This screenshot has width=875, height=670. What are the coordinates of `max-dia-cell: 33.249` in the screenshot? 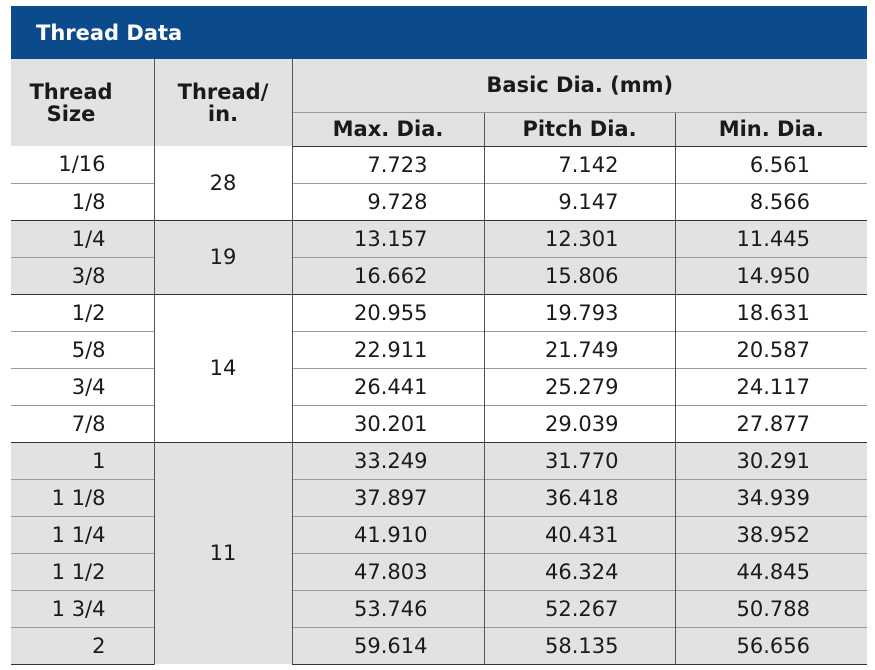 It's located at (387, 460).